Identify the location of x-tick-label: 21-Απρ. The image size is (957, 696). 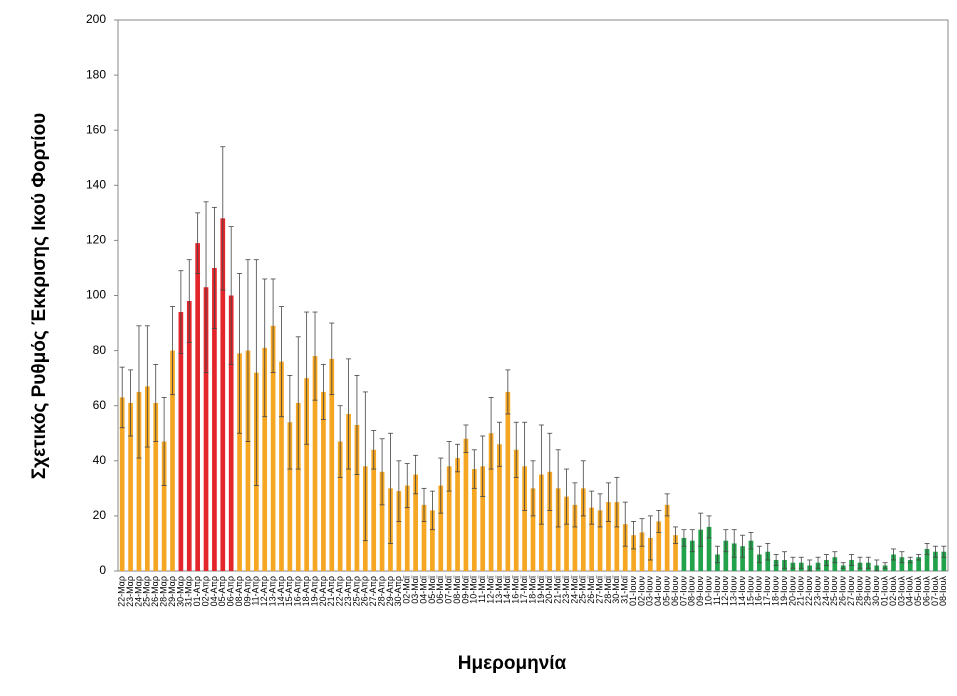
(331, 591).